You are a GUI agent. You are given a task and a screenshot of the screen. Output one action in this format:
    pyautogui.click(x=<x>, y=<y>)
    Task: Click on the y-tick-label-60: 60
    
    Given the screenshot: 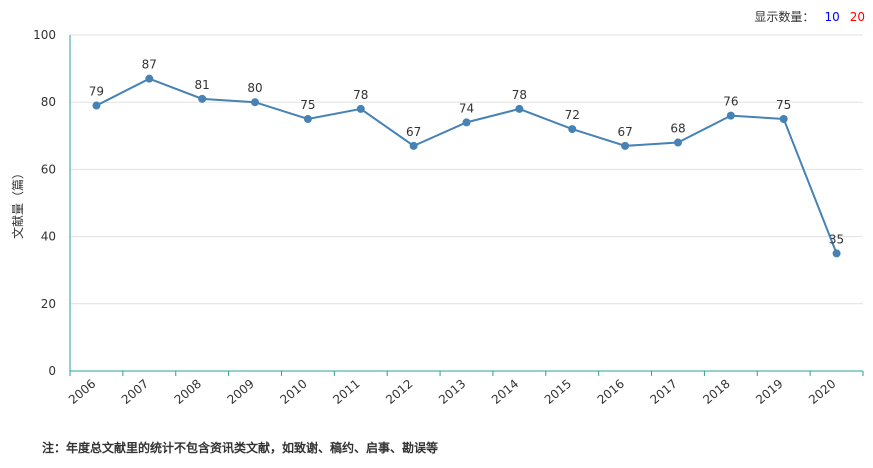 What is the action you would take?
    pyautogui.click(x=48, y=169)
    